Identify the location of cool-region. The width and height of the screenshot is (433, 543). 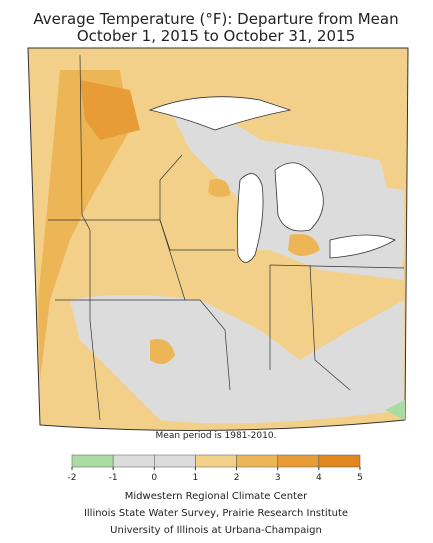
(395, 410).